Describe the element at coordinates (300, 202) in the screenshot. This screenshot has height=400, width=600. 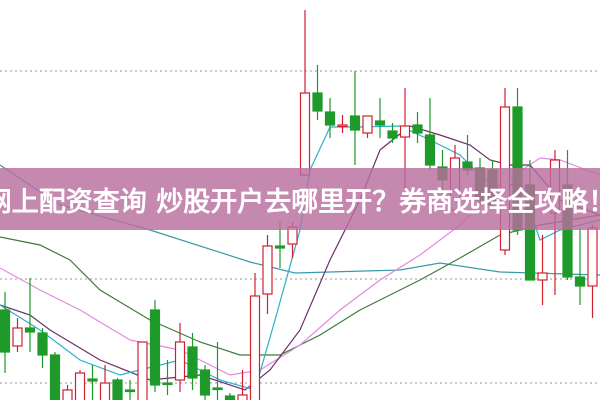
I see `banner-title: 网上配资查询 炒股开户去哪里开？券商选择全攻略！` at that location.